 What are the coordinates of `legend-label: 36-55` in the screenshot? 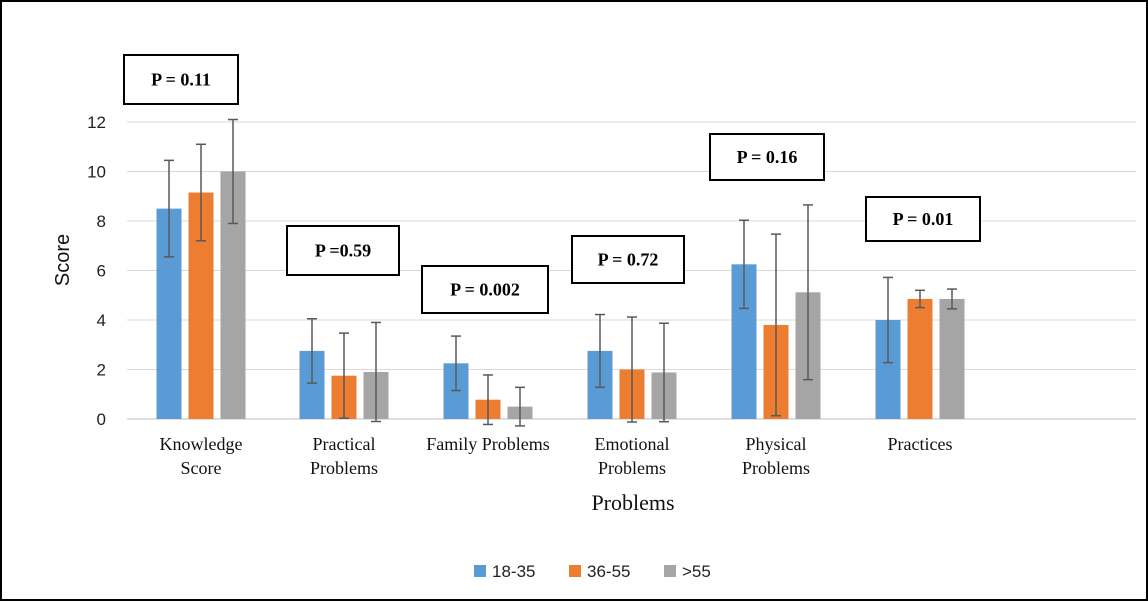 It's located at (608, 571).